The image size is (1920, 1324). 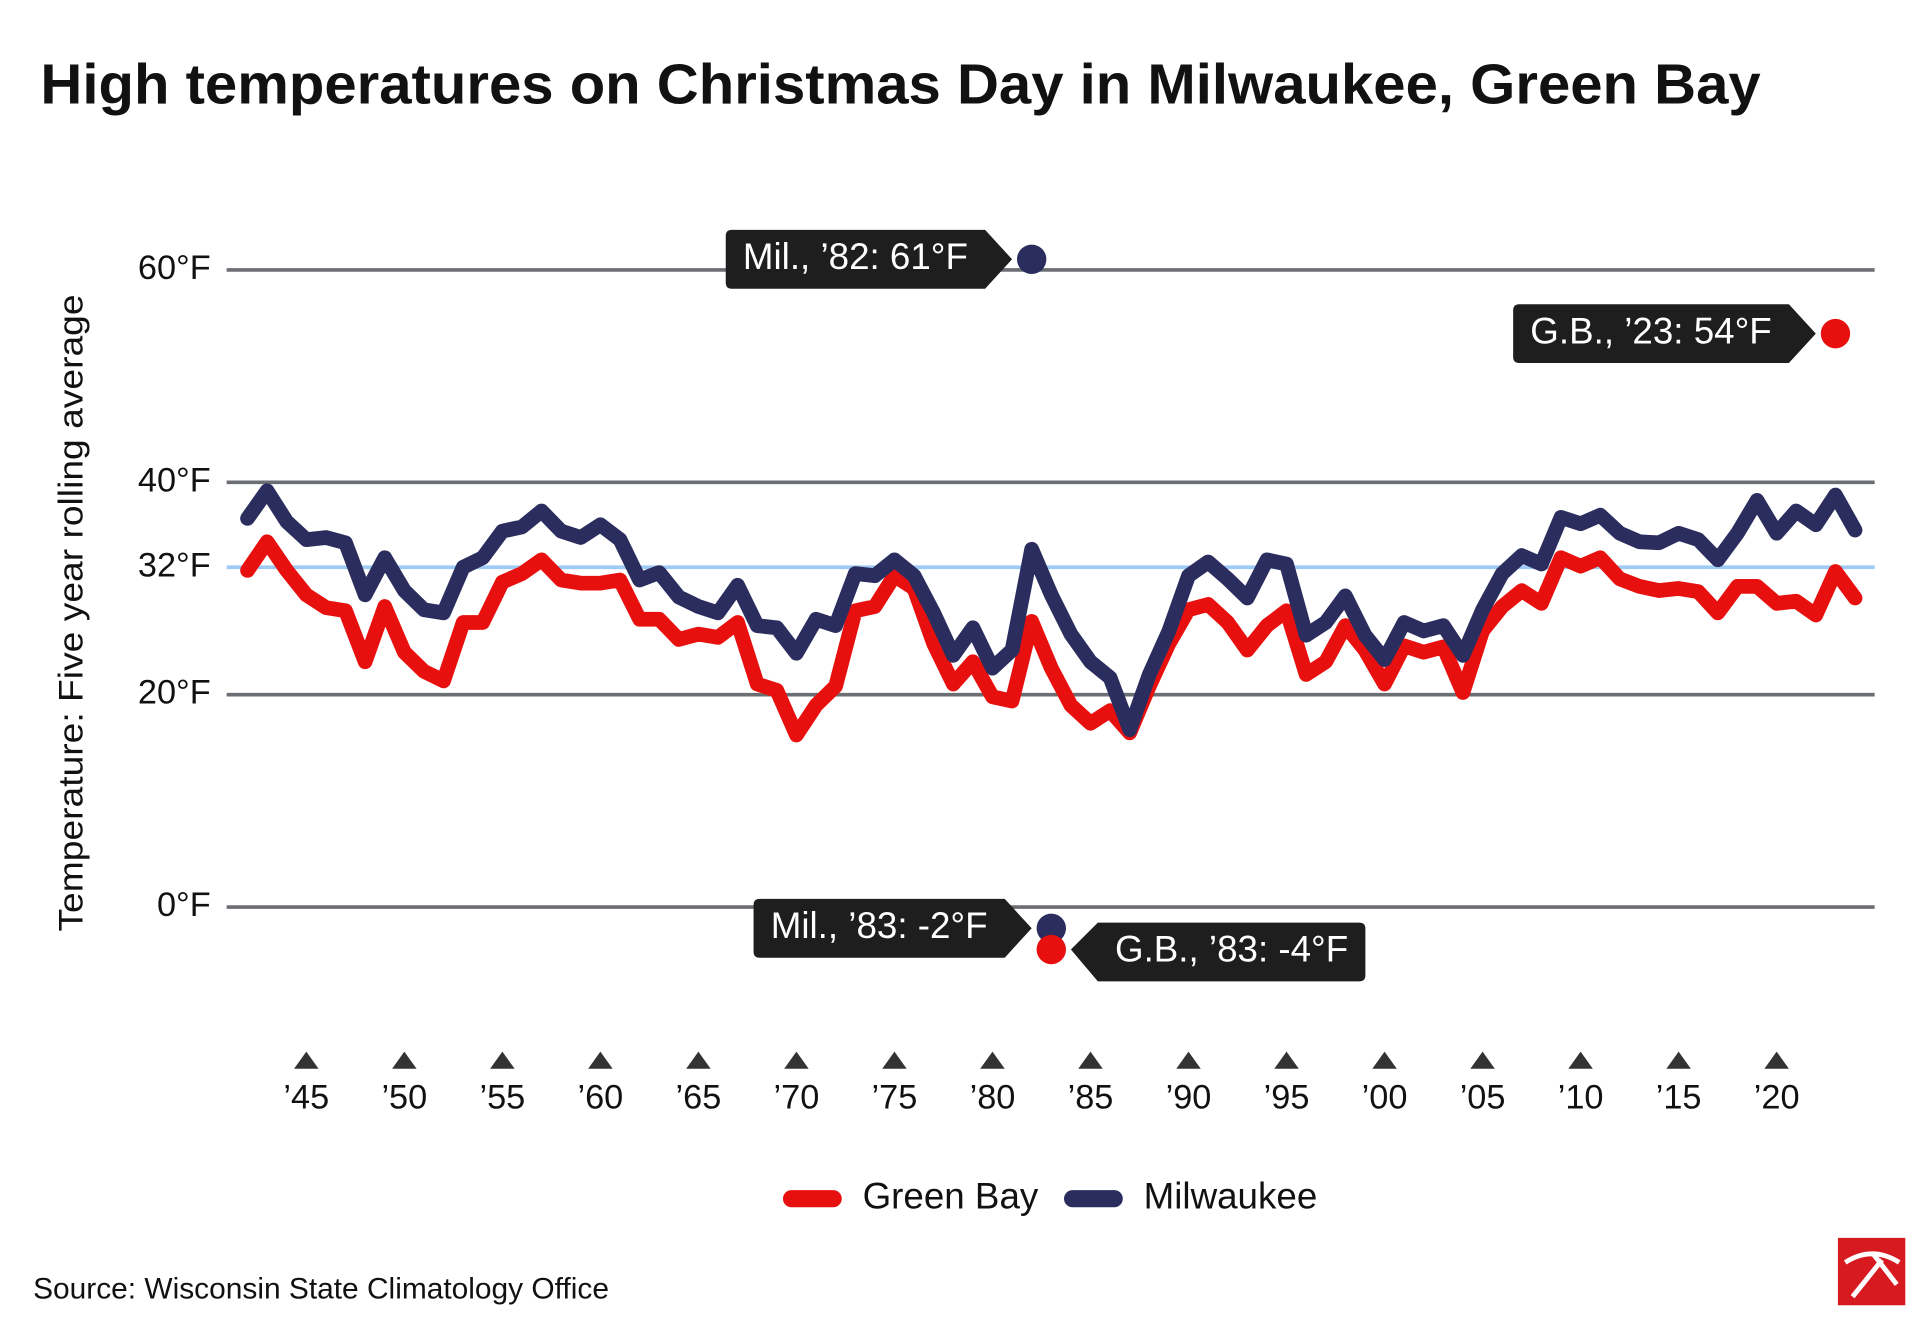 I want to click on legend-label: Milwaukee, so click(x=1231, y=1195).